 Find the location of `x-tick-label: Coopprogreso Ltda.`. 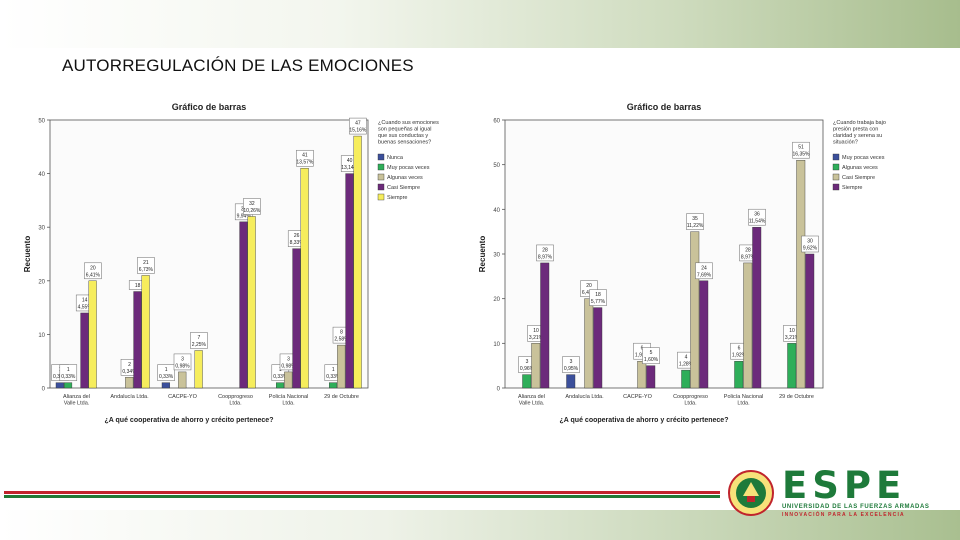

x-tick-label: Coopprogreso Ltda. is located at coordinates (235, 400).